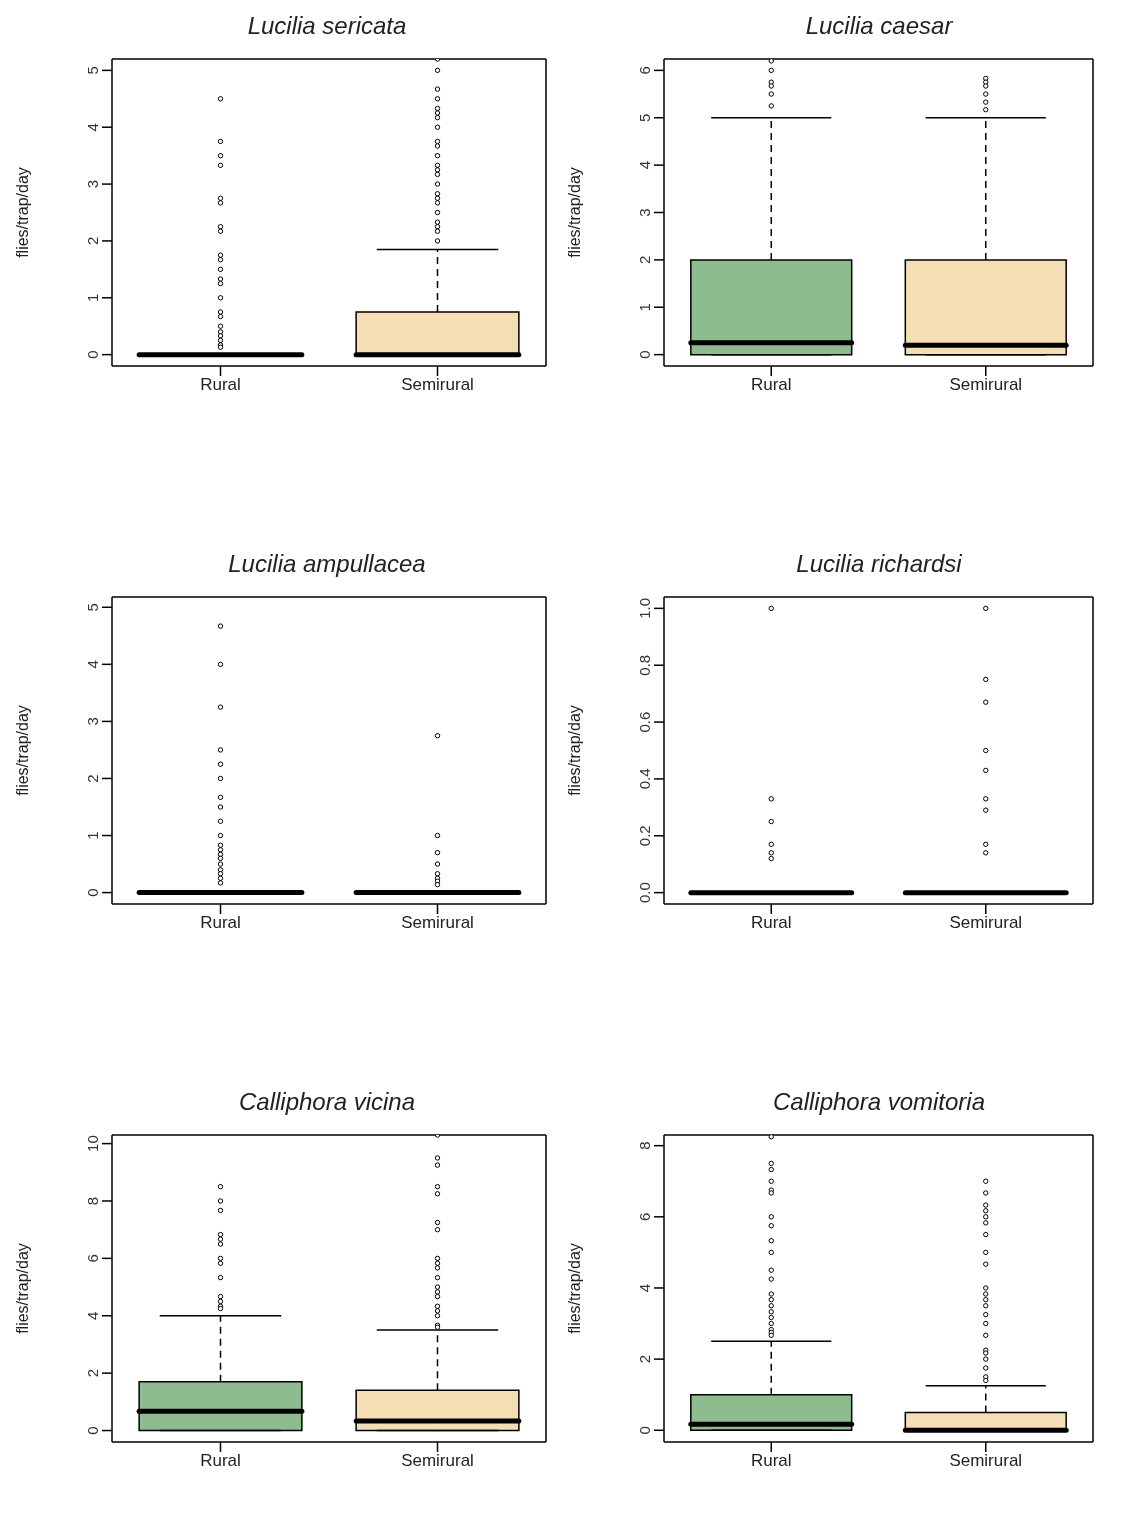 The height and width of the screenshot is (1539, 1123). What do you see at coordinates (644, 836) in the screenshot?
I see `y-tick-label: 0.2` at bounding box center [644, 836].